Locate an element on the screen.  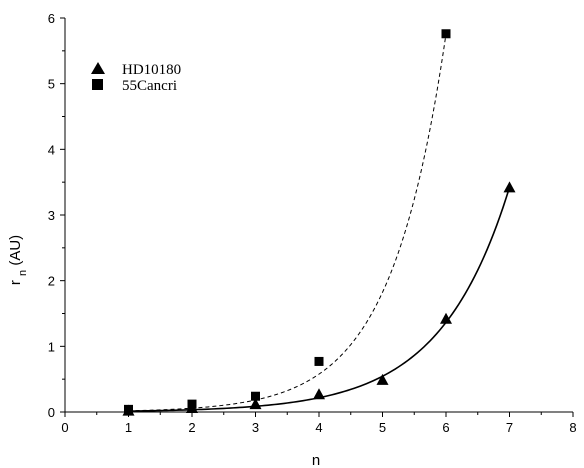
y-axis-title-unit: (AU) is located at coordinates (15, 250).